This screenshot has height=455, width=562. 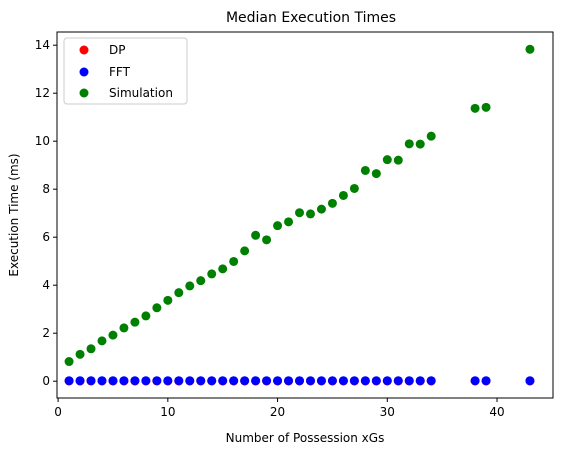 What do you see at coordinates (84, 93) in the screenshot?
I see `legend-marker-simulation` at bounding box center [84, 93].